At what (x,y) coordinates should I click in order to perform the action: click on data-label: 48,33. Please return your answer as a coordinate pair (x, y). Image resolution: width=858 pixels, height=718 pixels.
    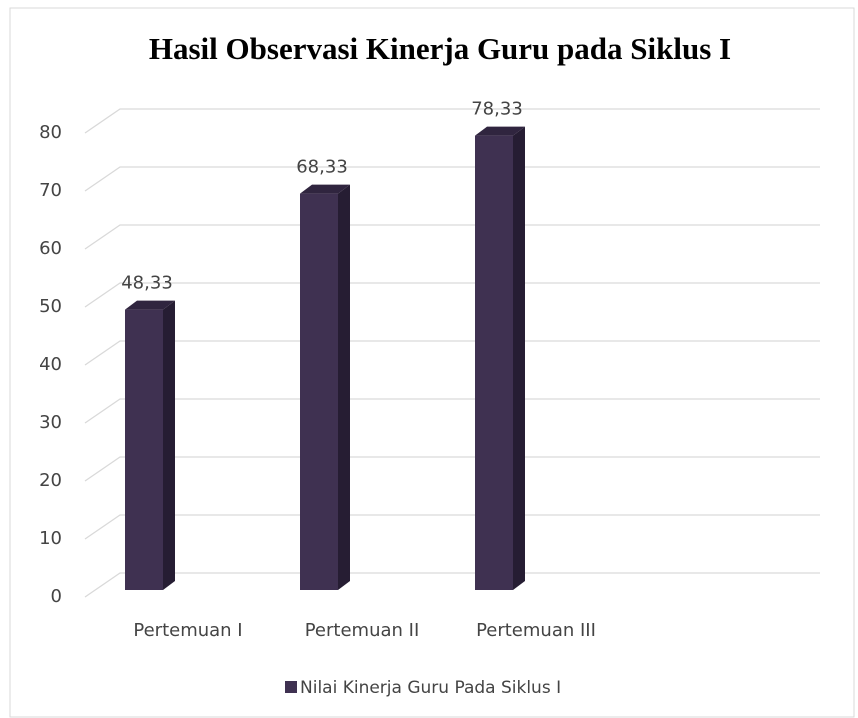
    Looking at the image, I should click on (147, 283).